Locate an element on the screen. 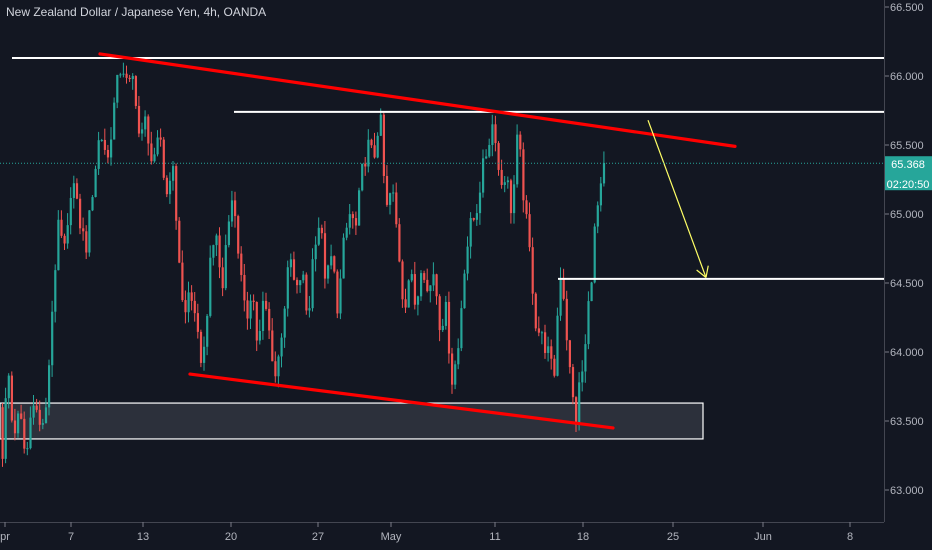  price-tick-label: 63.000 is located at coordinates (907, 491).